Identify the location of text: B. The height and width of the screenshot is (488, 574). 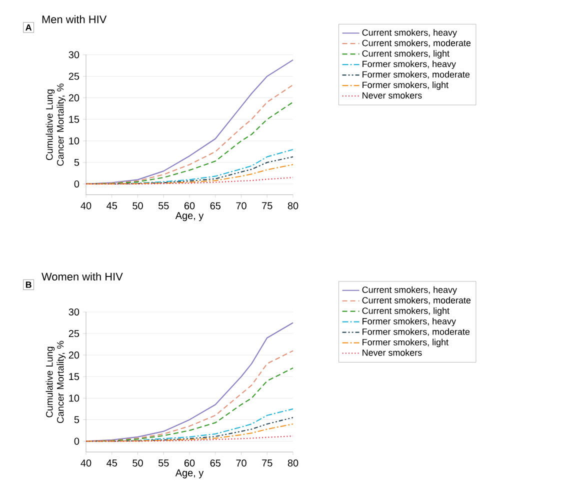
(29, 285).